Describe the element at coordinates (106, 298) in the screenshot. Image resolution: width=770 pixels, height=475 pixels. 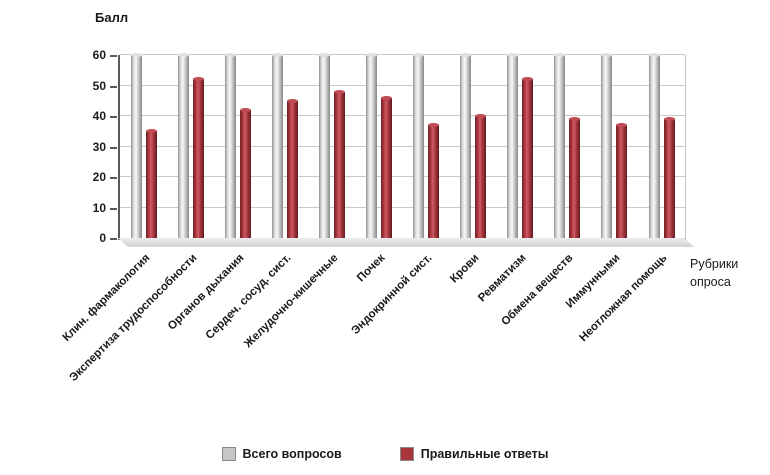
I see `x-axis-category-label: Клин. фармакология` at that location.